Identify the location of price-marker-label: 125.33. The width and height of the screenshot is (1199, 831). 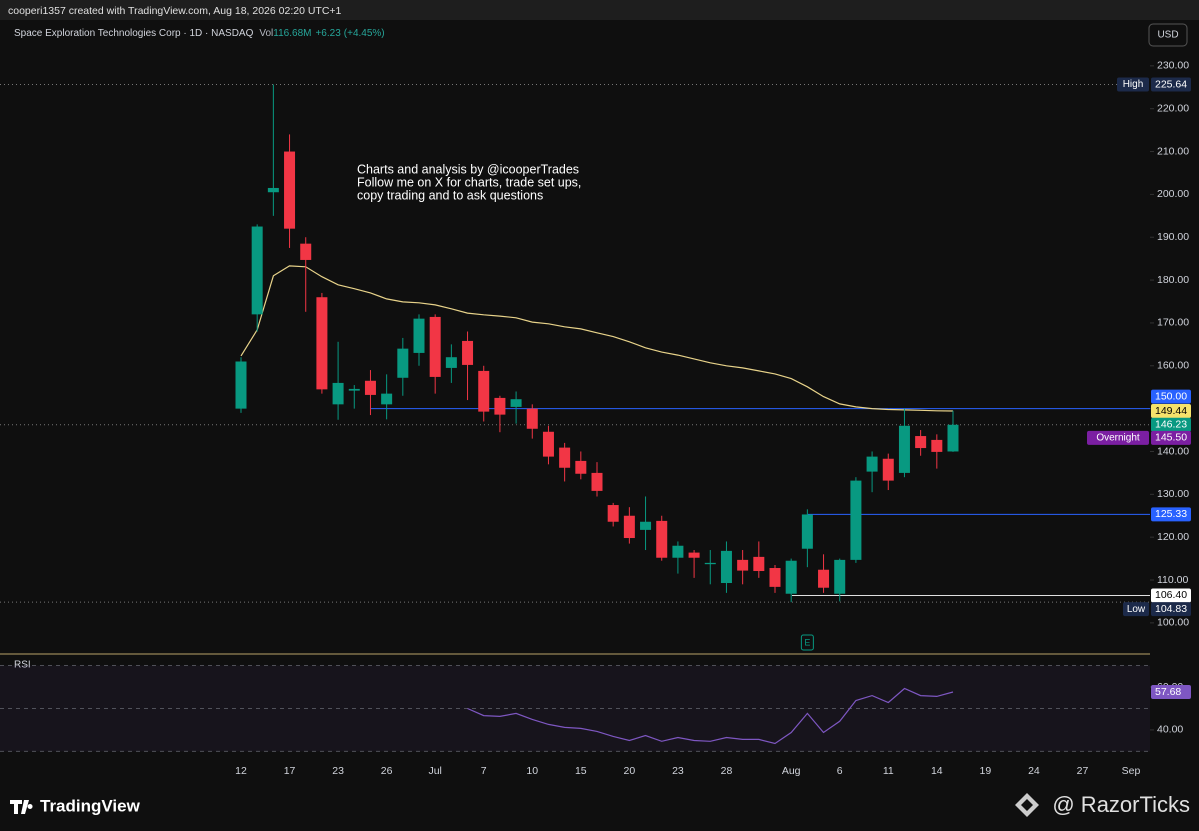
(1171, 514).